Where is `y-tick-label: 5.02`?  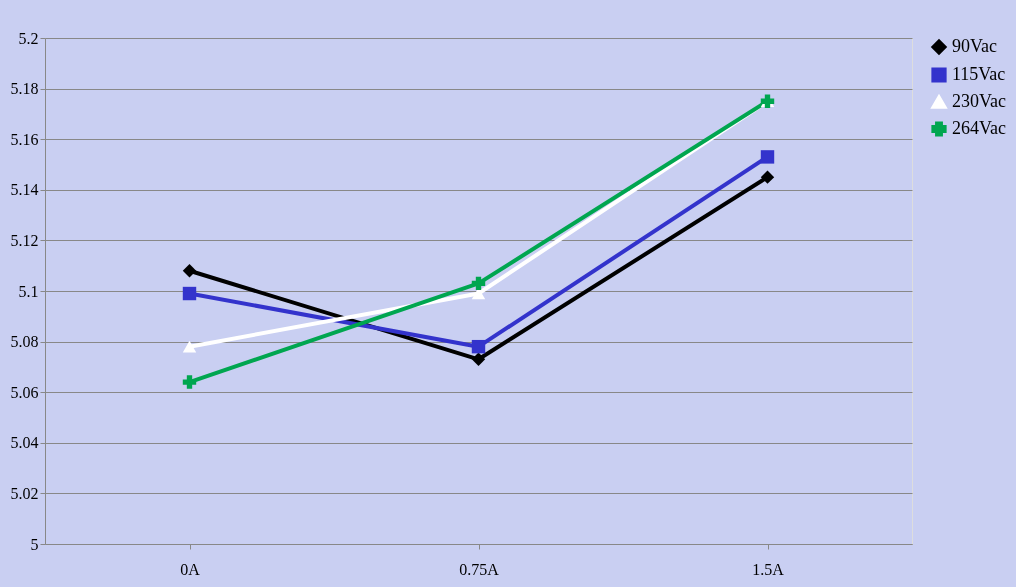 y-tick-label: 5.02 is located at coordinates (24, 493).